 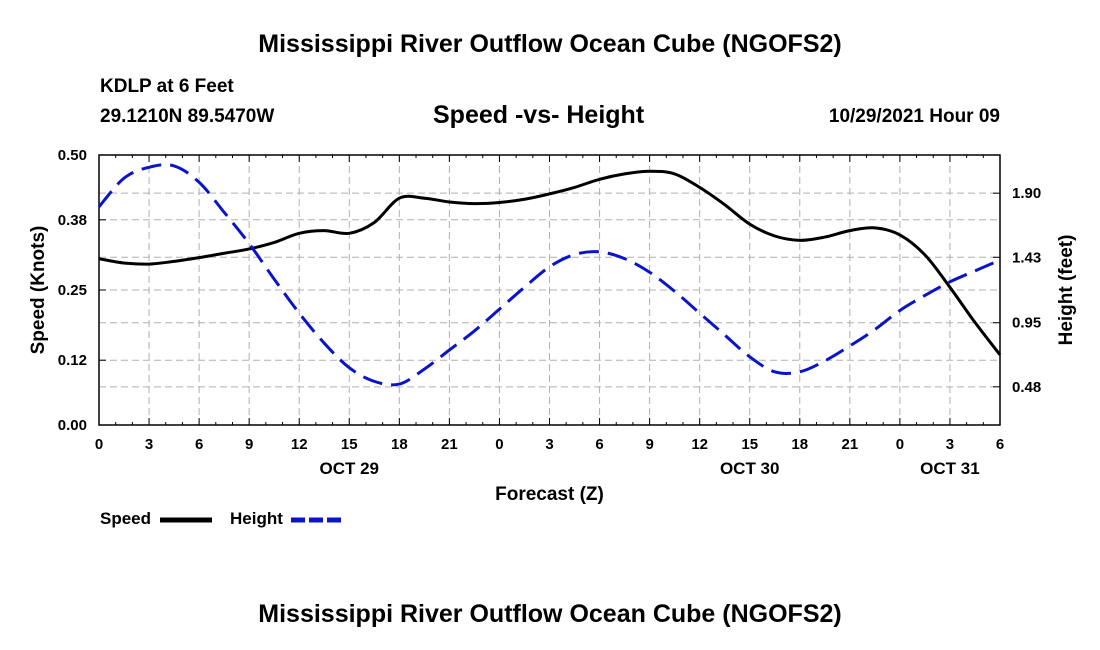 What do you see at coordinates (350, 468) in the screenshot?
I see `date-label: OCT 29` at bounding box center [350, 468].